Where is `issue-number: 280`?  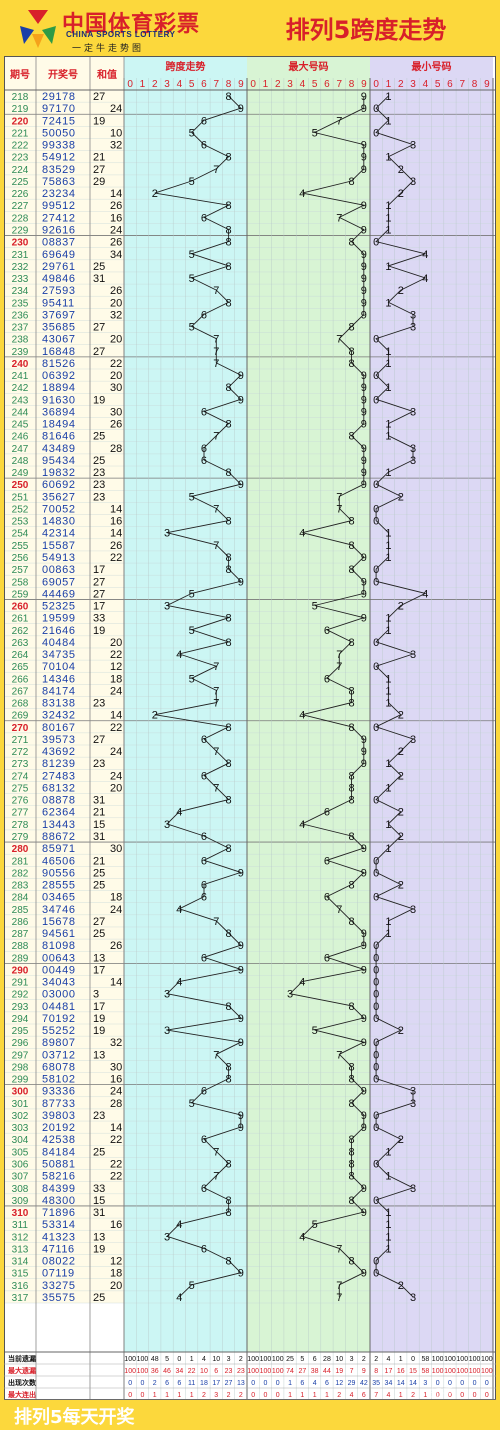
issue-number: 280 is located at coordinates (20, 849).